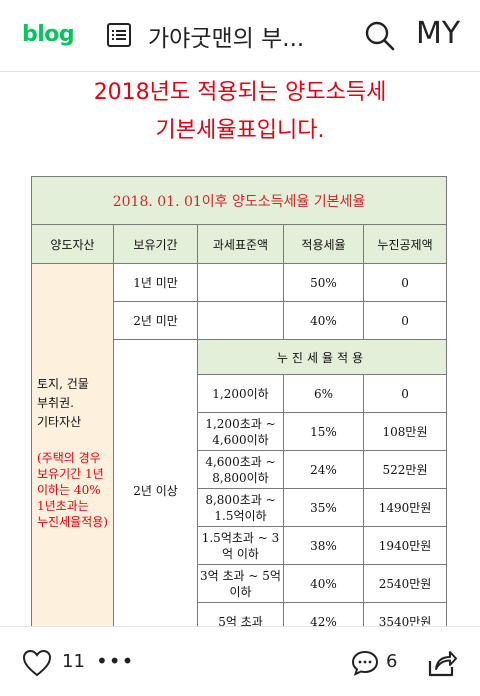 The image size is (480, 696). What do you see at coordinates (69, 457) in the screenshot?
I see `asset-note-line: (주택의 경우` at bounding box center [69, 457].